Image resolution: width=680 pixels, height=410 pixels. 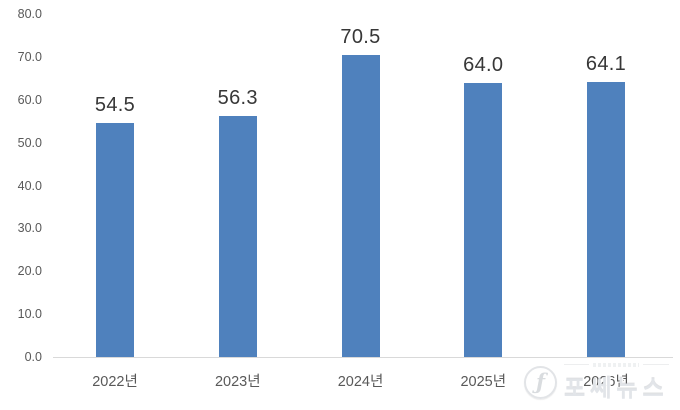 I want to click on y-axis-tick-label: 70.0, so click(x=29, y=56).